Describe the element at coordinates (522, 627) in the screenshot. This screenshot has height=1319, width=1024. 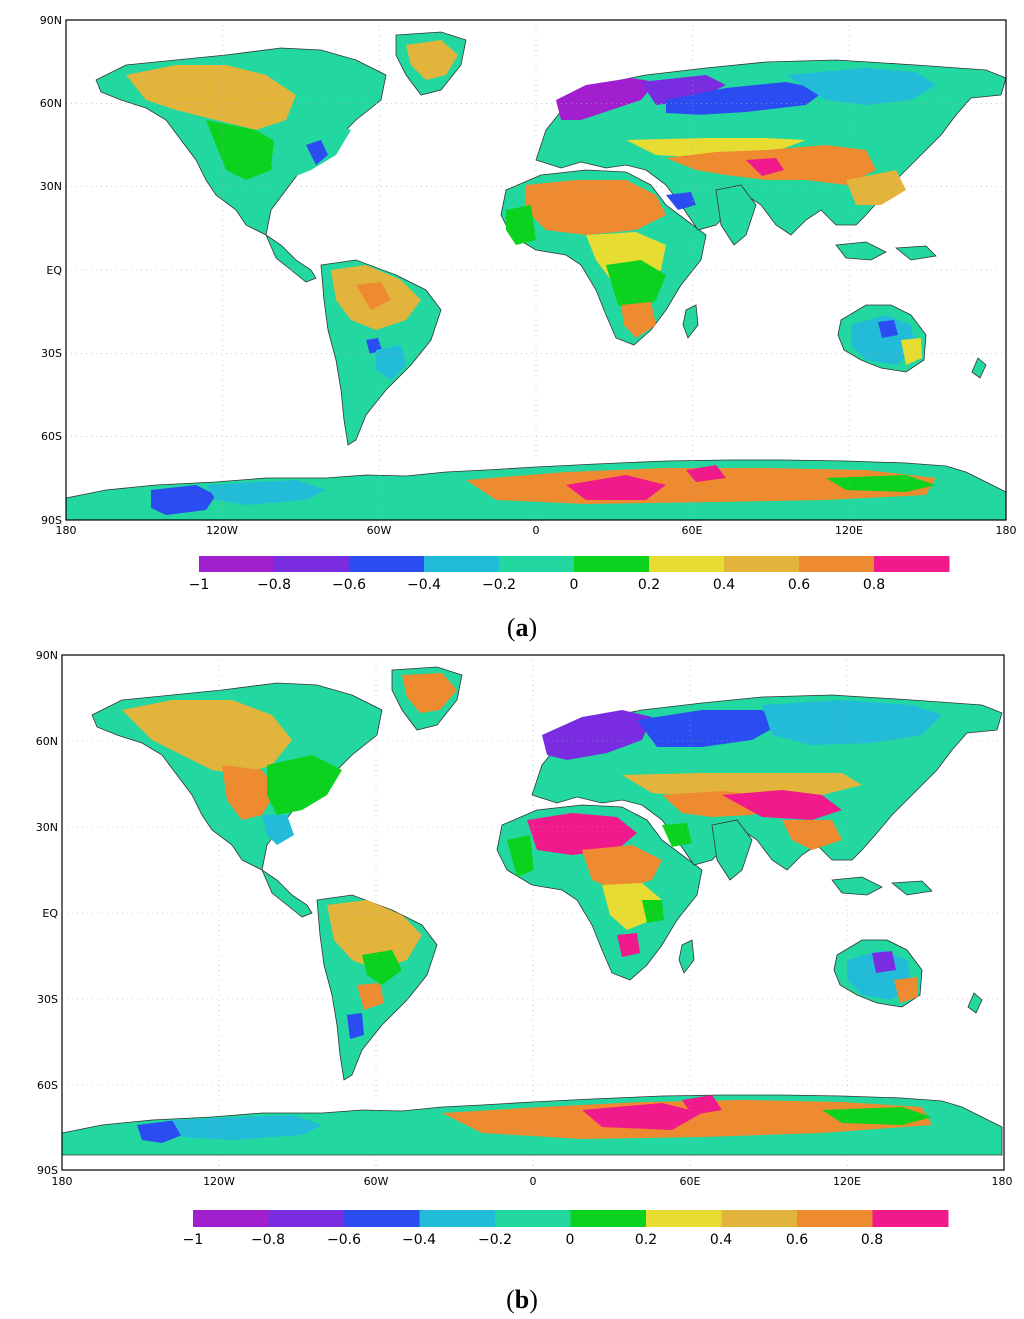
I see `panel-label-a: (a)` at that location.